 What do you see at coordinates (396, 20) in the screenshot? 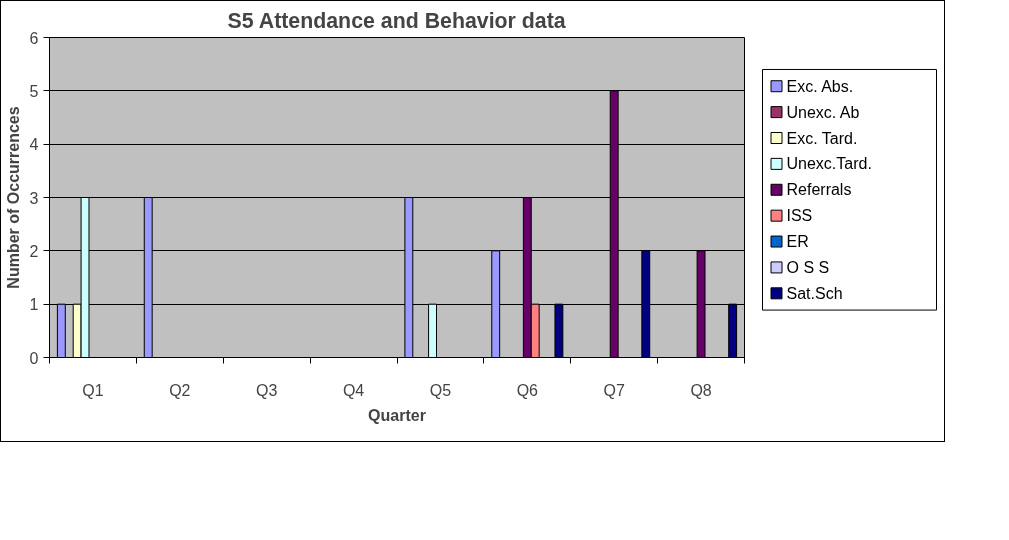
I see `chart-title: S5 Attendance and Behavior data` at bounding box center [396, 20].